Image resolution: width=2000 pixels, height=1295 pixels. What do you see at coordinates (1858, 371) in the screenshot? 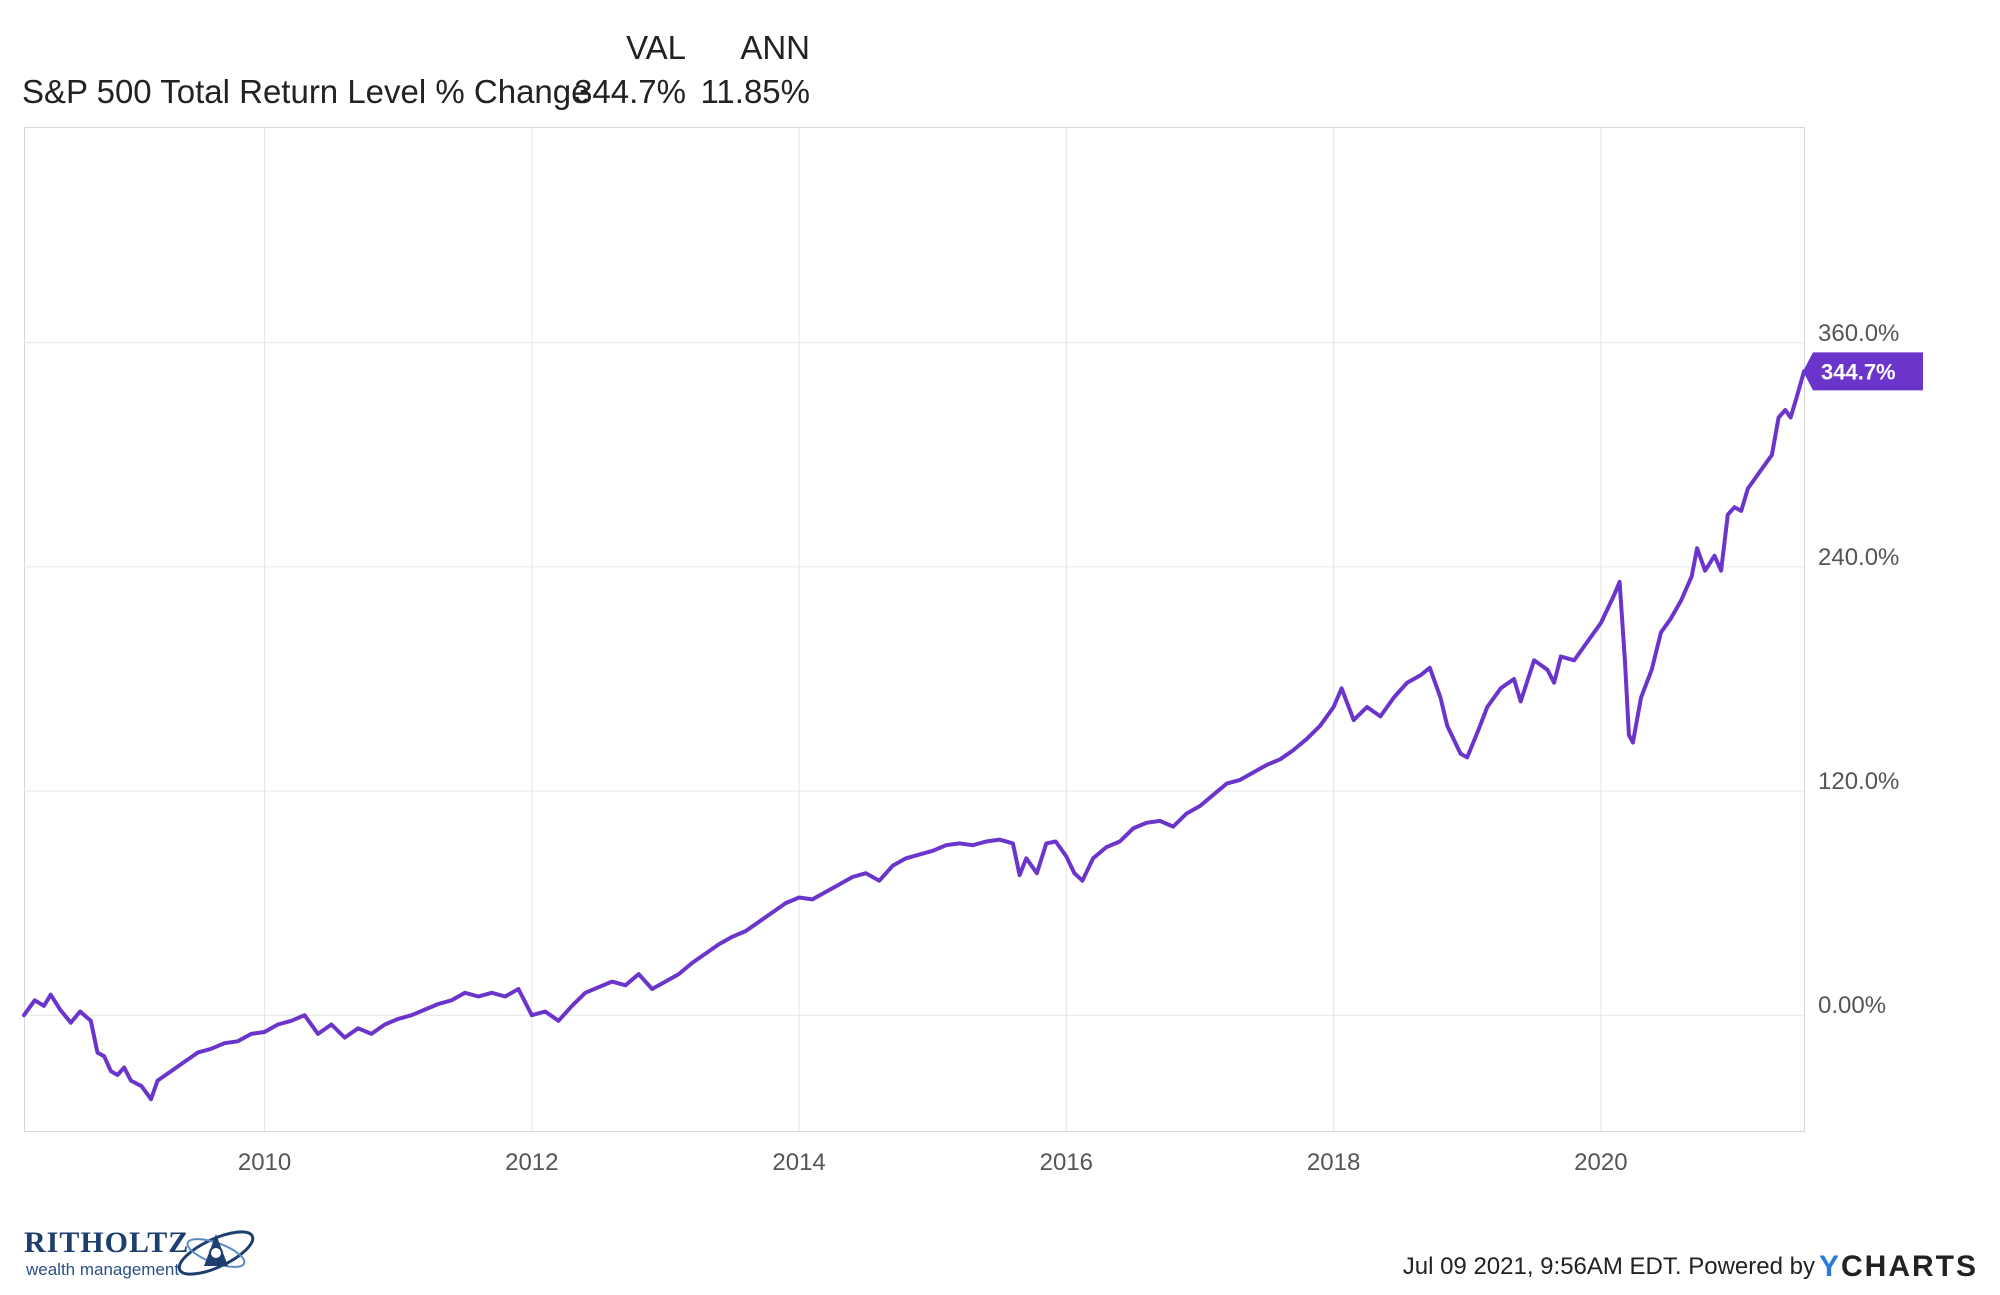
I see `last-value-label: 344.7%` at bounding box center [1858, 371].